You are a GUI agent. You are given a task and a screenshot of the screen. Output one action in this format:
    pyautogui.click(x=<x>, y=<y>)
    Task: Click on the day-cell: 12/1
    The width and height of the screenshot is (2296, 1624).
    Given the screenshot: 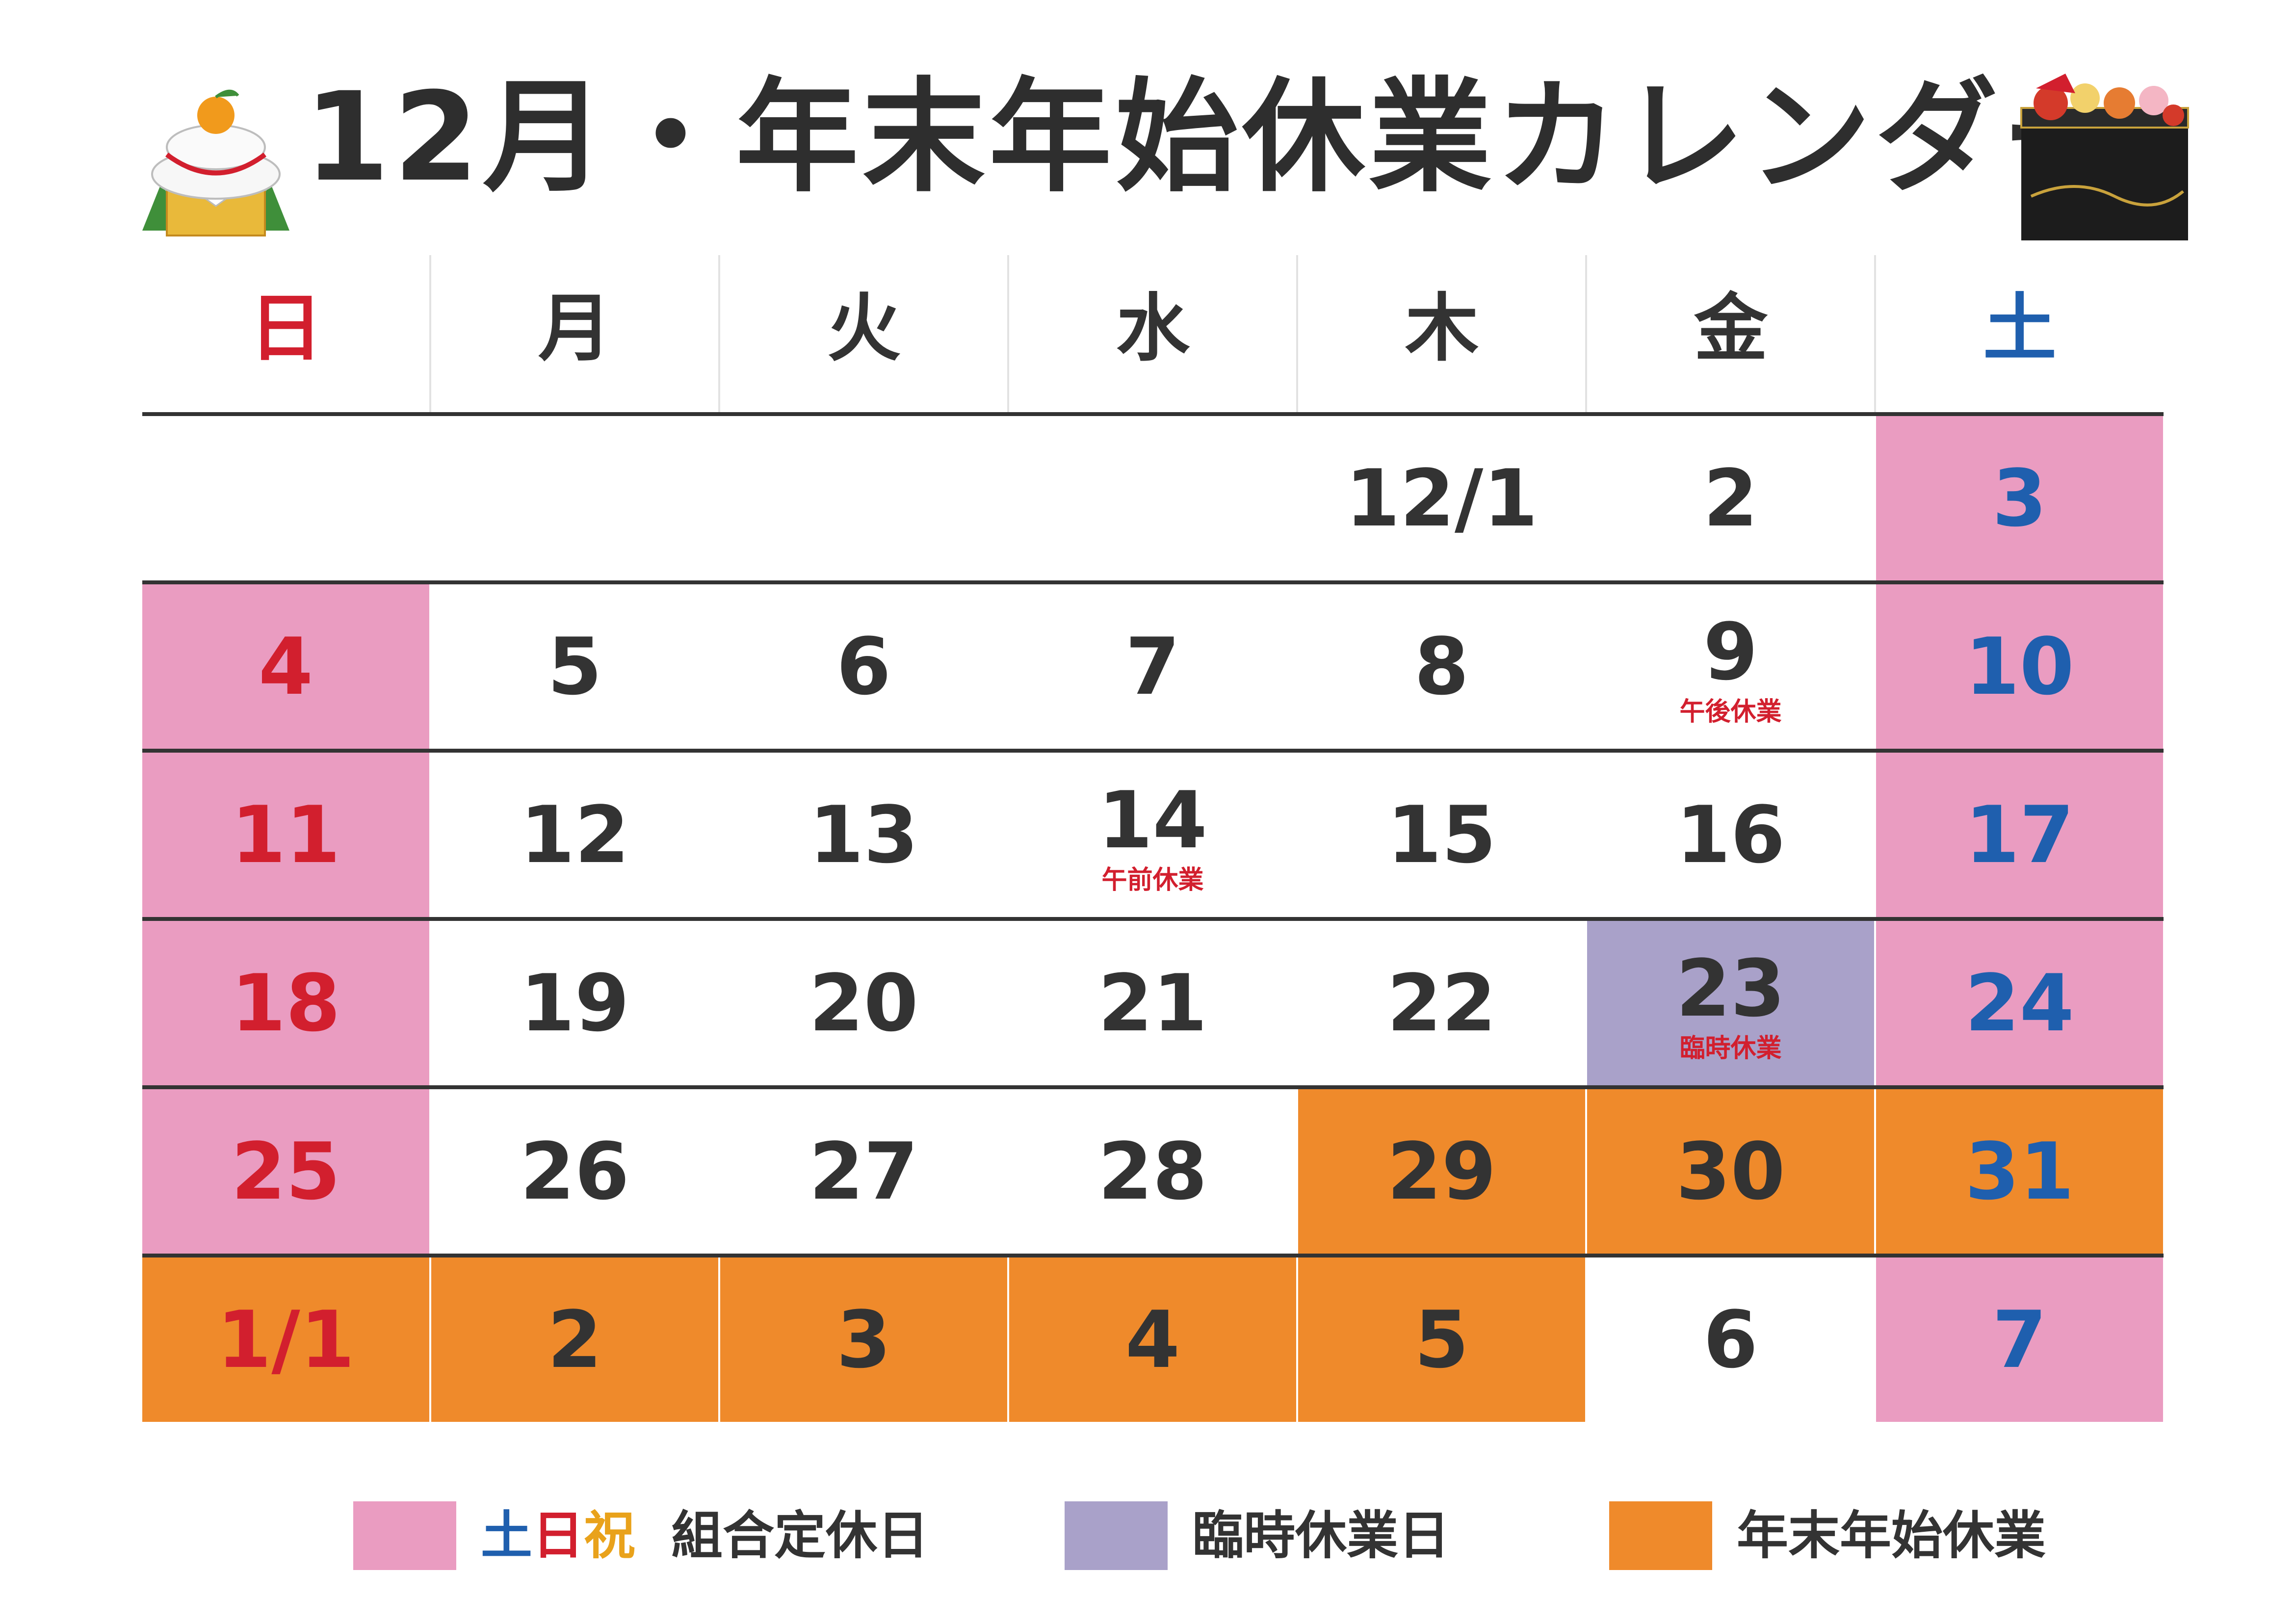 What is the action you would take?
    pyautogui.click(x=1441, y=498)
    